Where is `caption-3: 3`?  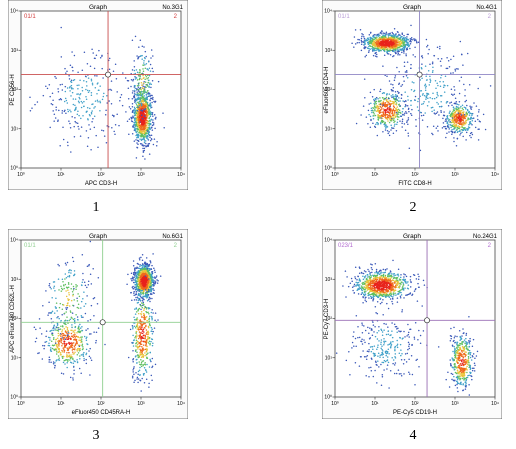 caption-3: 3 is located at coordinates (96, 435).